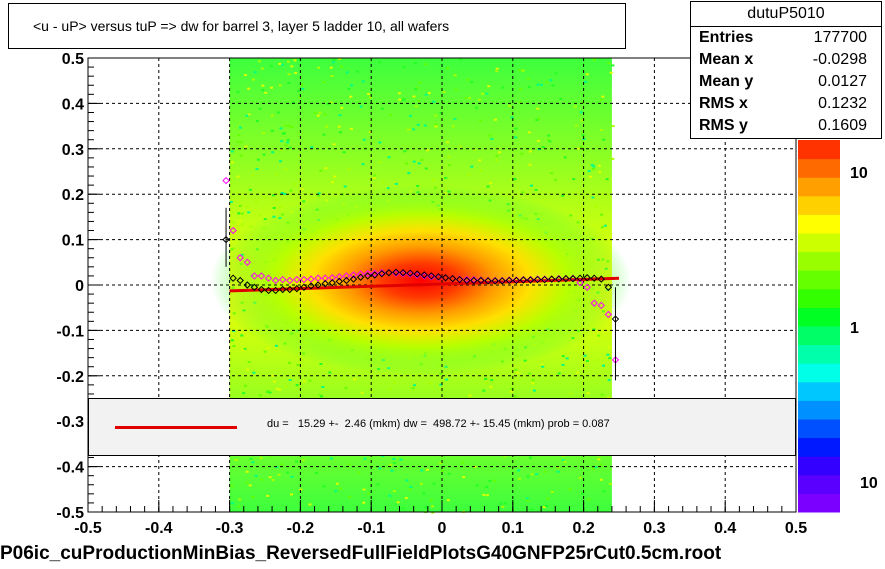 This screenshot has height=569, width=885. Describe the element at coordinates (73, 104) in the screenshot. I see `y-tick-label: 0.4` at that location.